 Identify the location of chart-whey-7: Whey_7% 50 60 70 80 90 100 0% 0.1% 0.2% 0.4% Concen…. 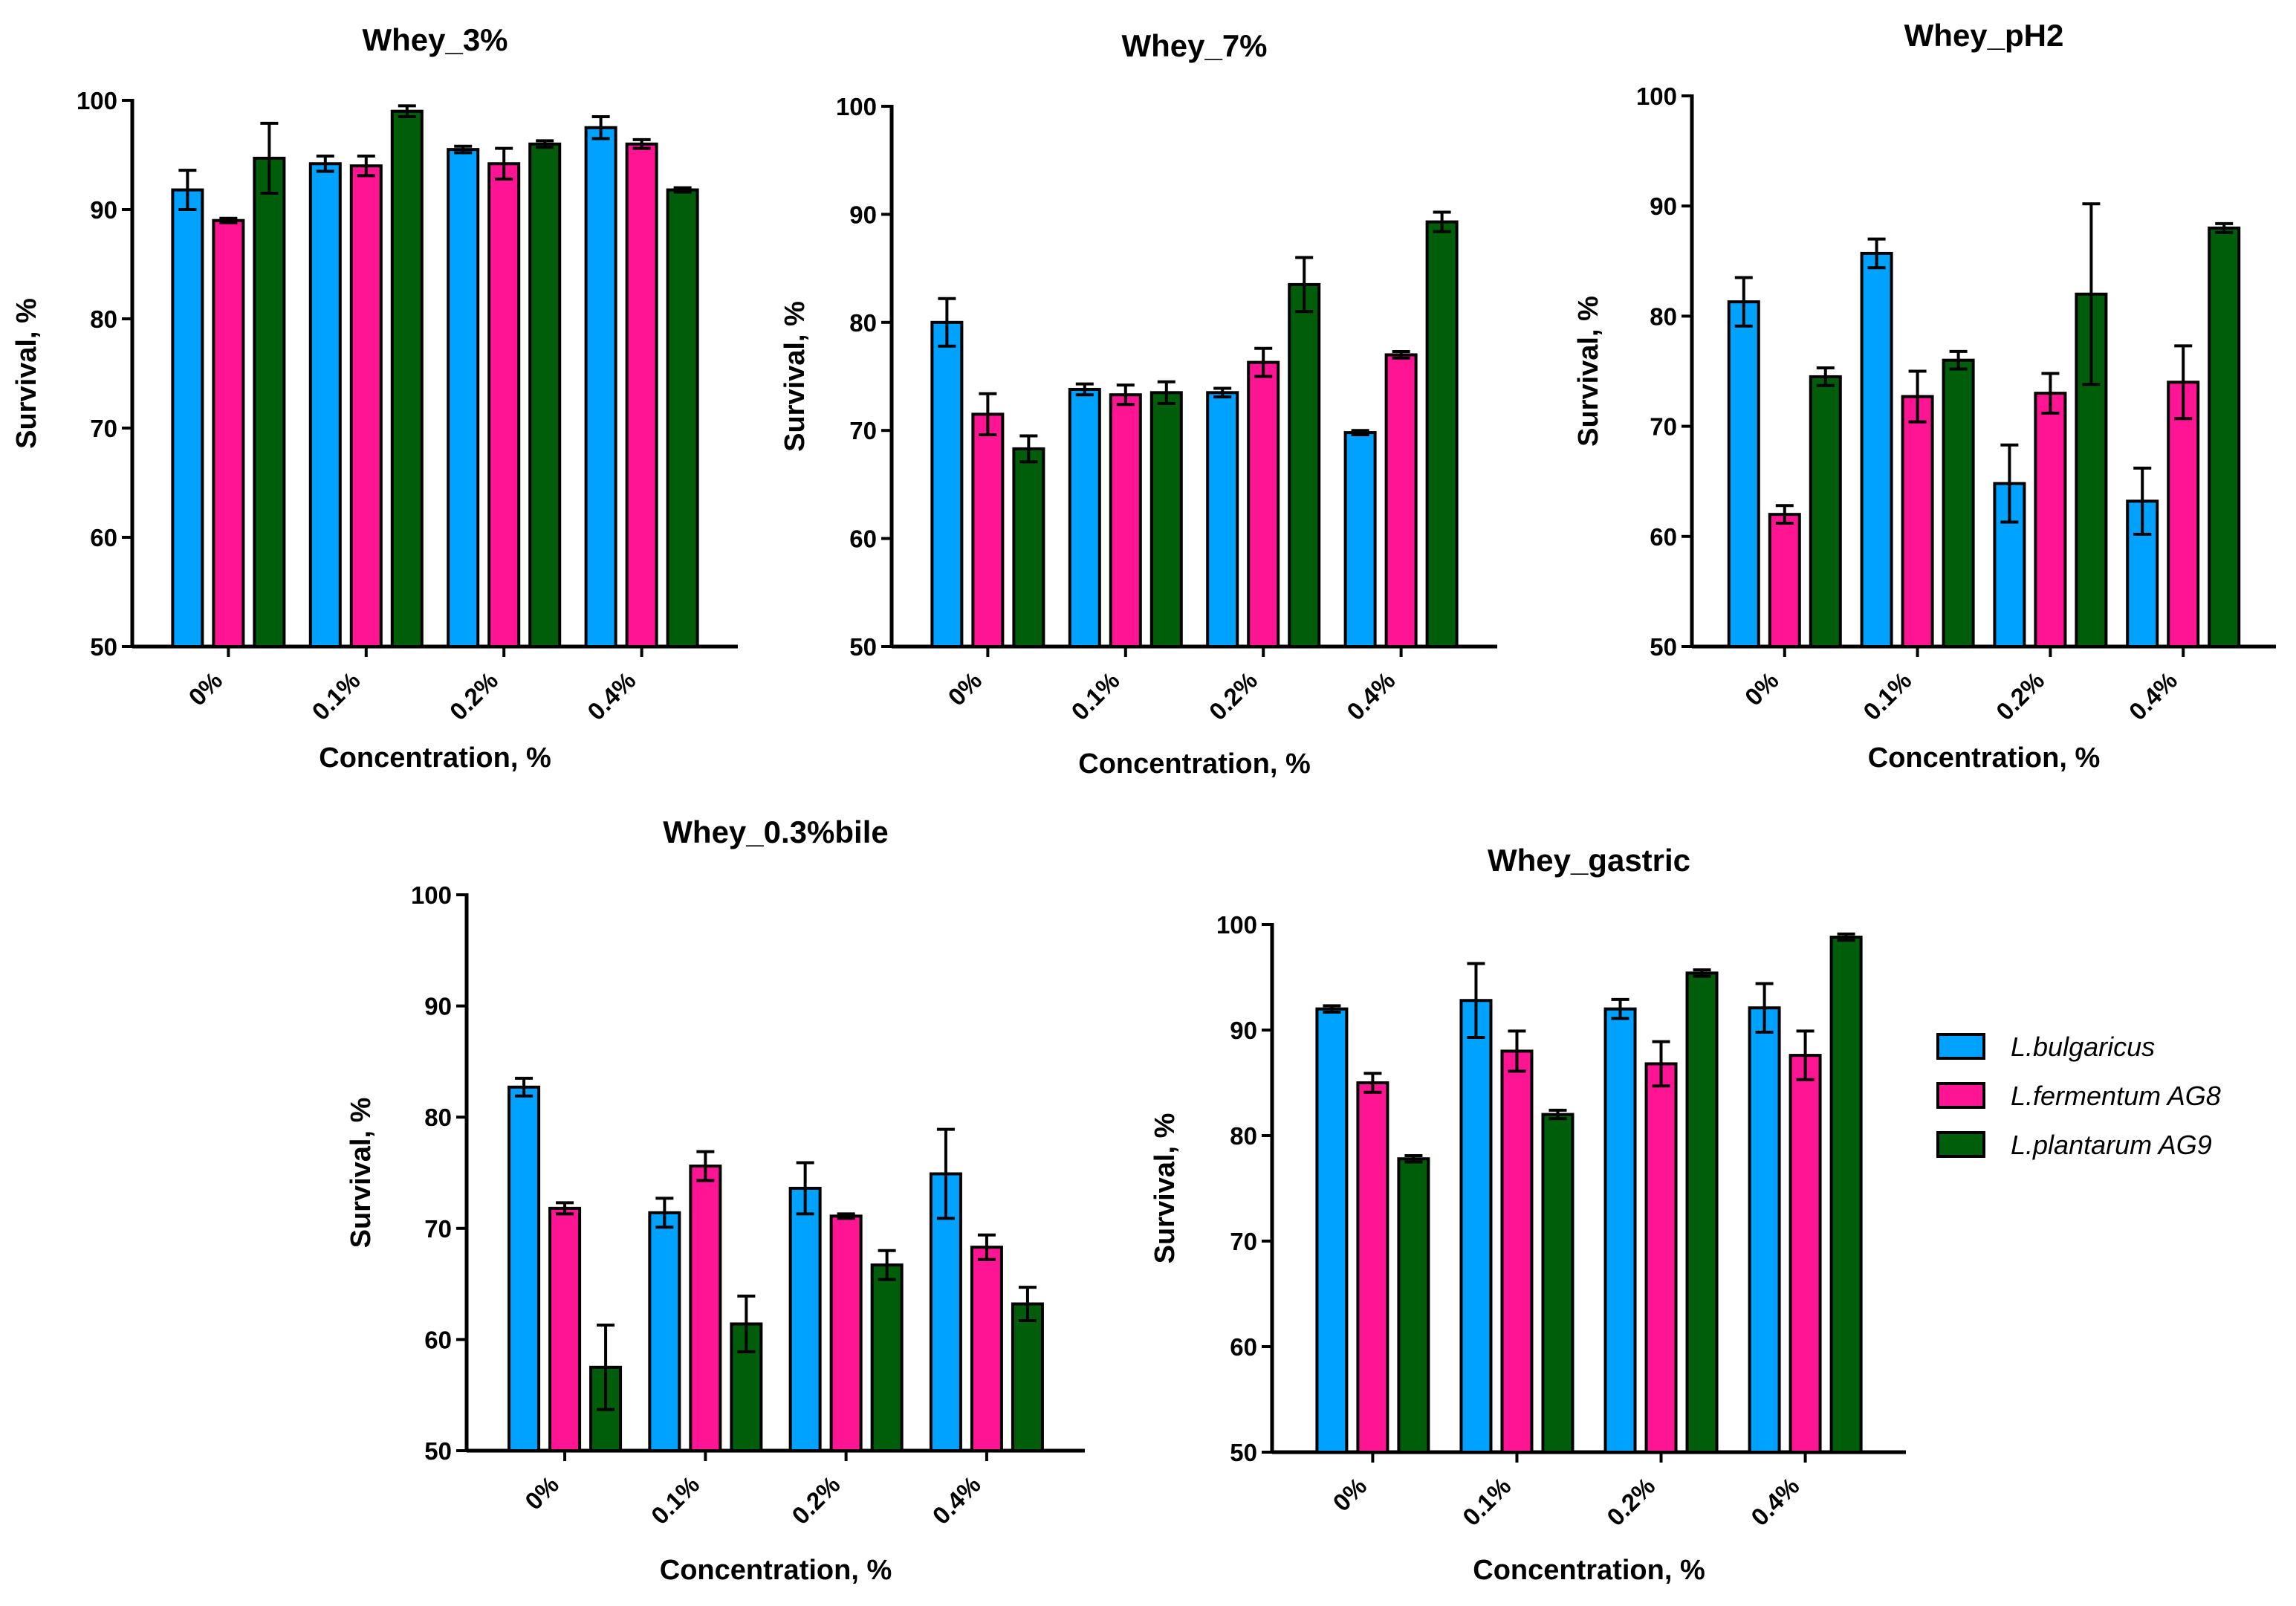
(1138, 404).